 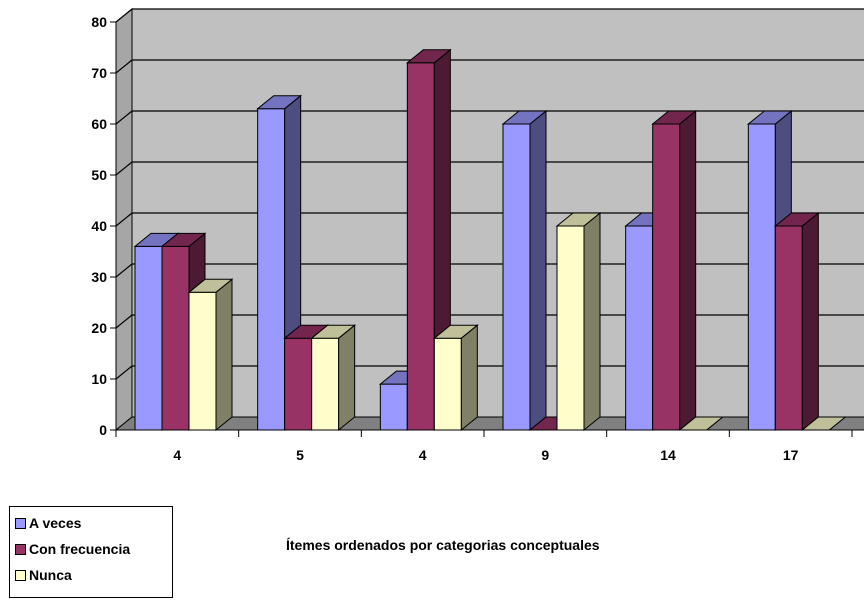 I want to click on x-tick-label: 17, so click(x=791, y=455).